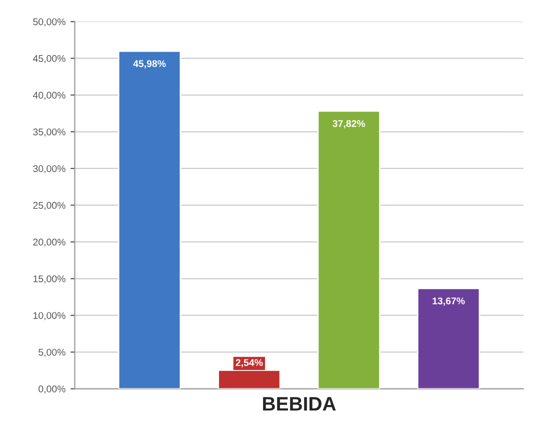 The image size is (534, 432). What do you see at coordinates (448, 301) in the screenshot?
I see `data-label: 13,67%` at bounding box center [448, 301].